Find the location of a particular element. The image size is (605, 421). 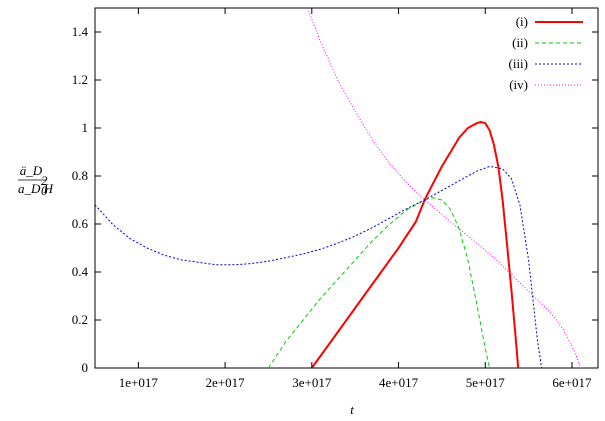

y-axis-label-denominator: a_D H is located at coordinates (36, 188).